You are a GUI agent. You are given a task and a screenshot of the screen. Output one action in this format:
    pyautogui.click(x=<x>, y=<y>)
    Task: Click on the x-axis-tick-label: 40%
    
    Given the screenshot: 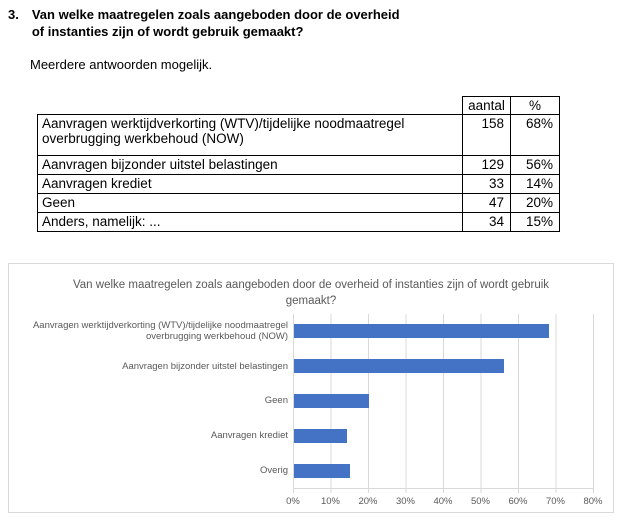 What is the action you would take?
    pyautogui.click(x=443, y=501)
    